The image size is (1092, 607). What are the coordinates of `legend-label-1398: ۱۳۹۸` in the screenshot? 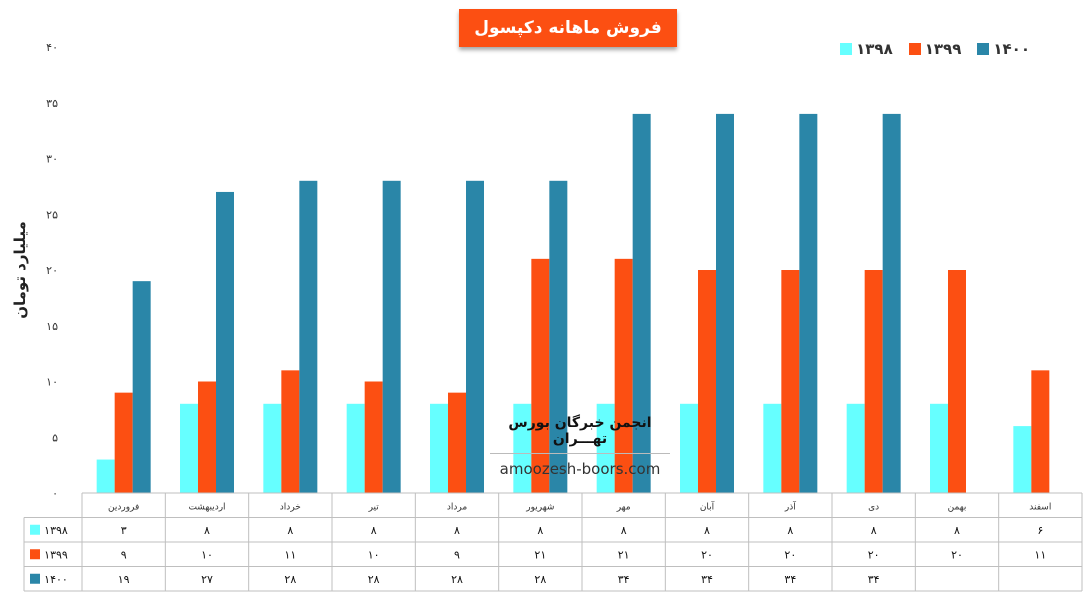 It's located at (874, 49).